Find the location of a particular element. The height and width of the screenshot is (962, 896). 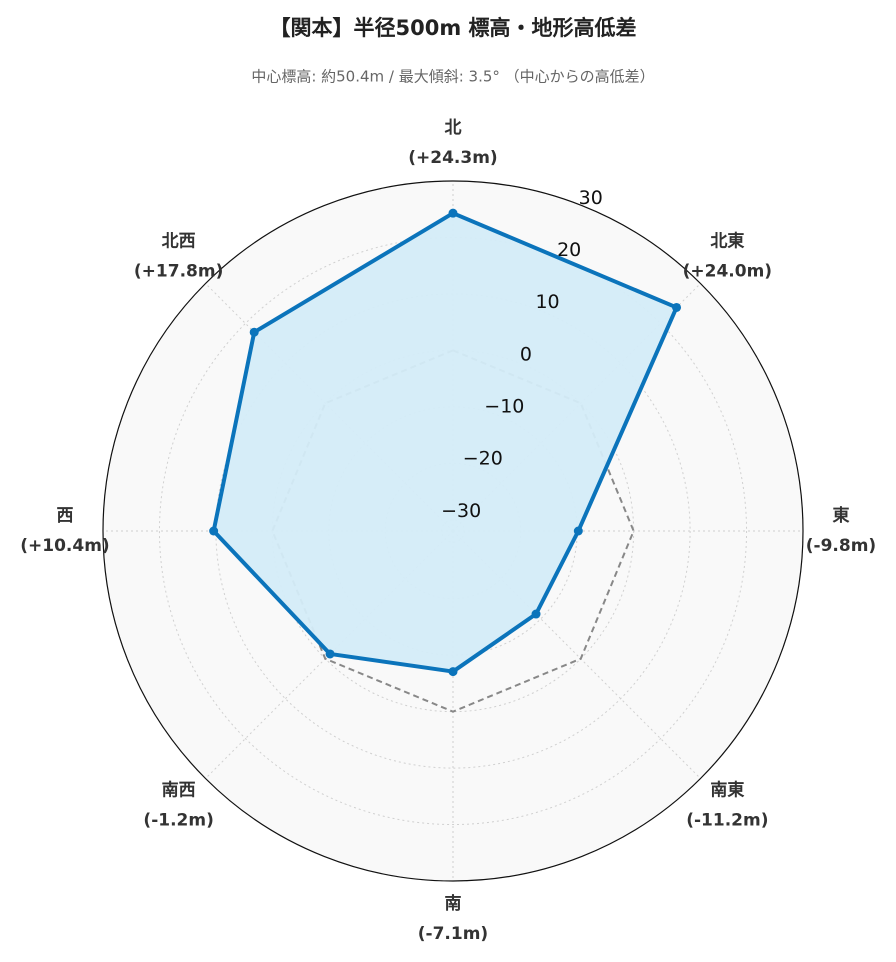

category-label: 北東 is located at coordinates (727, 241).